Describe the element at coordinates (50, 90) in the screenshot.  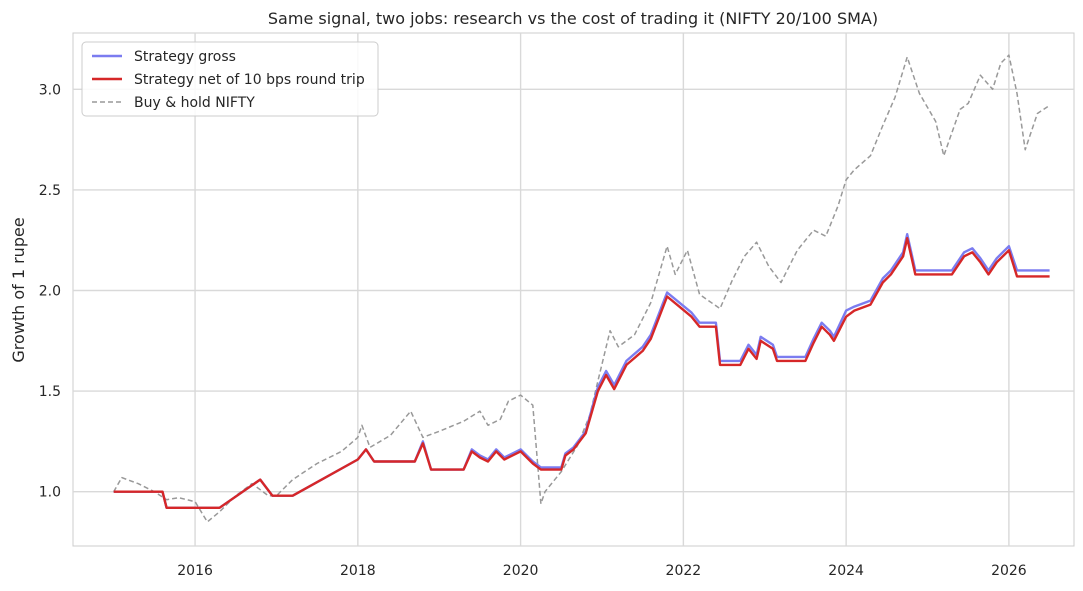
I see `y-tick-label: 3.0` at that location.